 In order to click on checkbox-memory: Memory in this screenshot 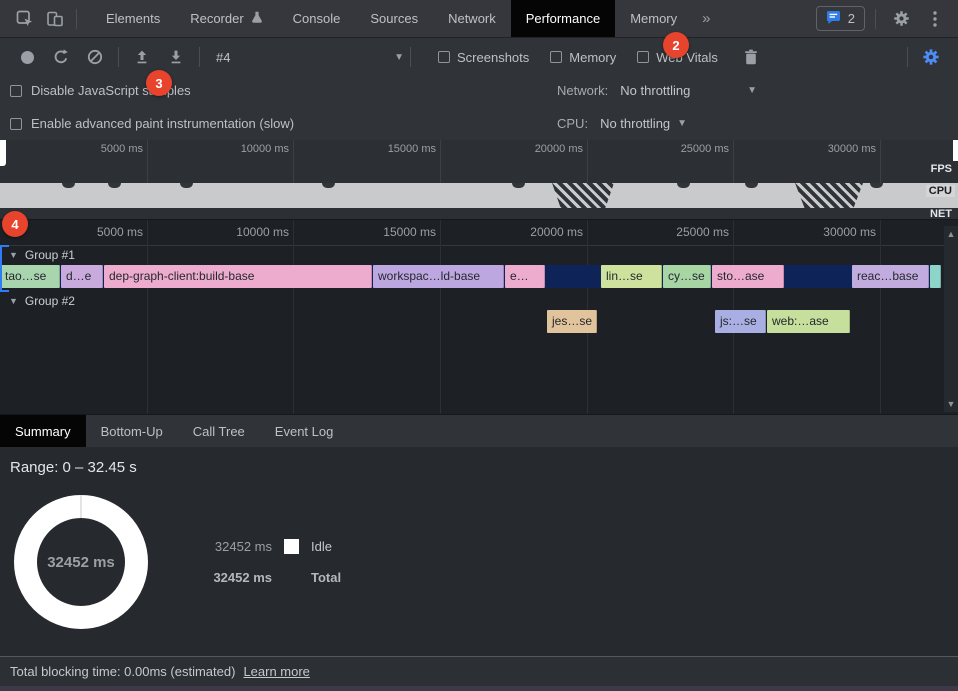, I will do `click(583, 57)`.